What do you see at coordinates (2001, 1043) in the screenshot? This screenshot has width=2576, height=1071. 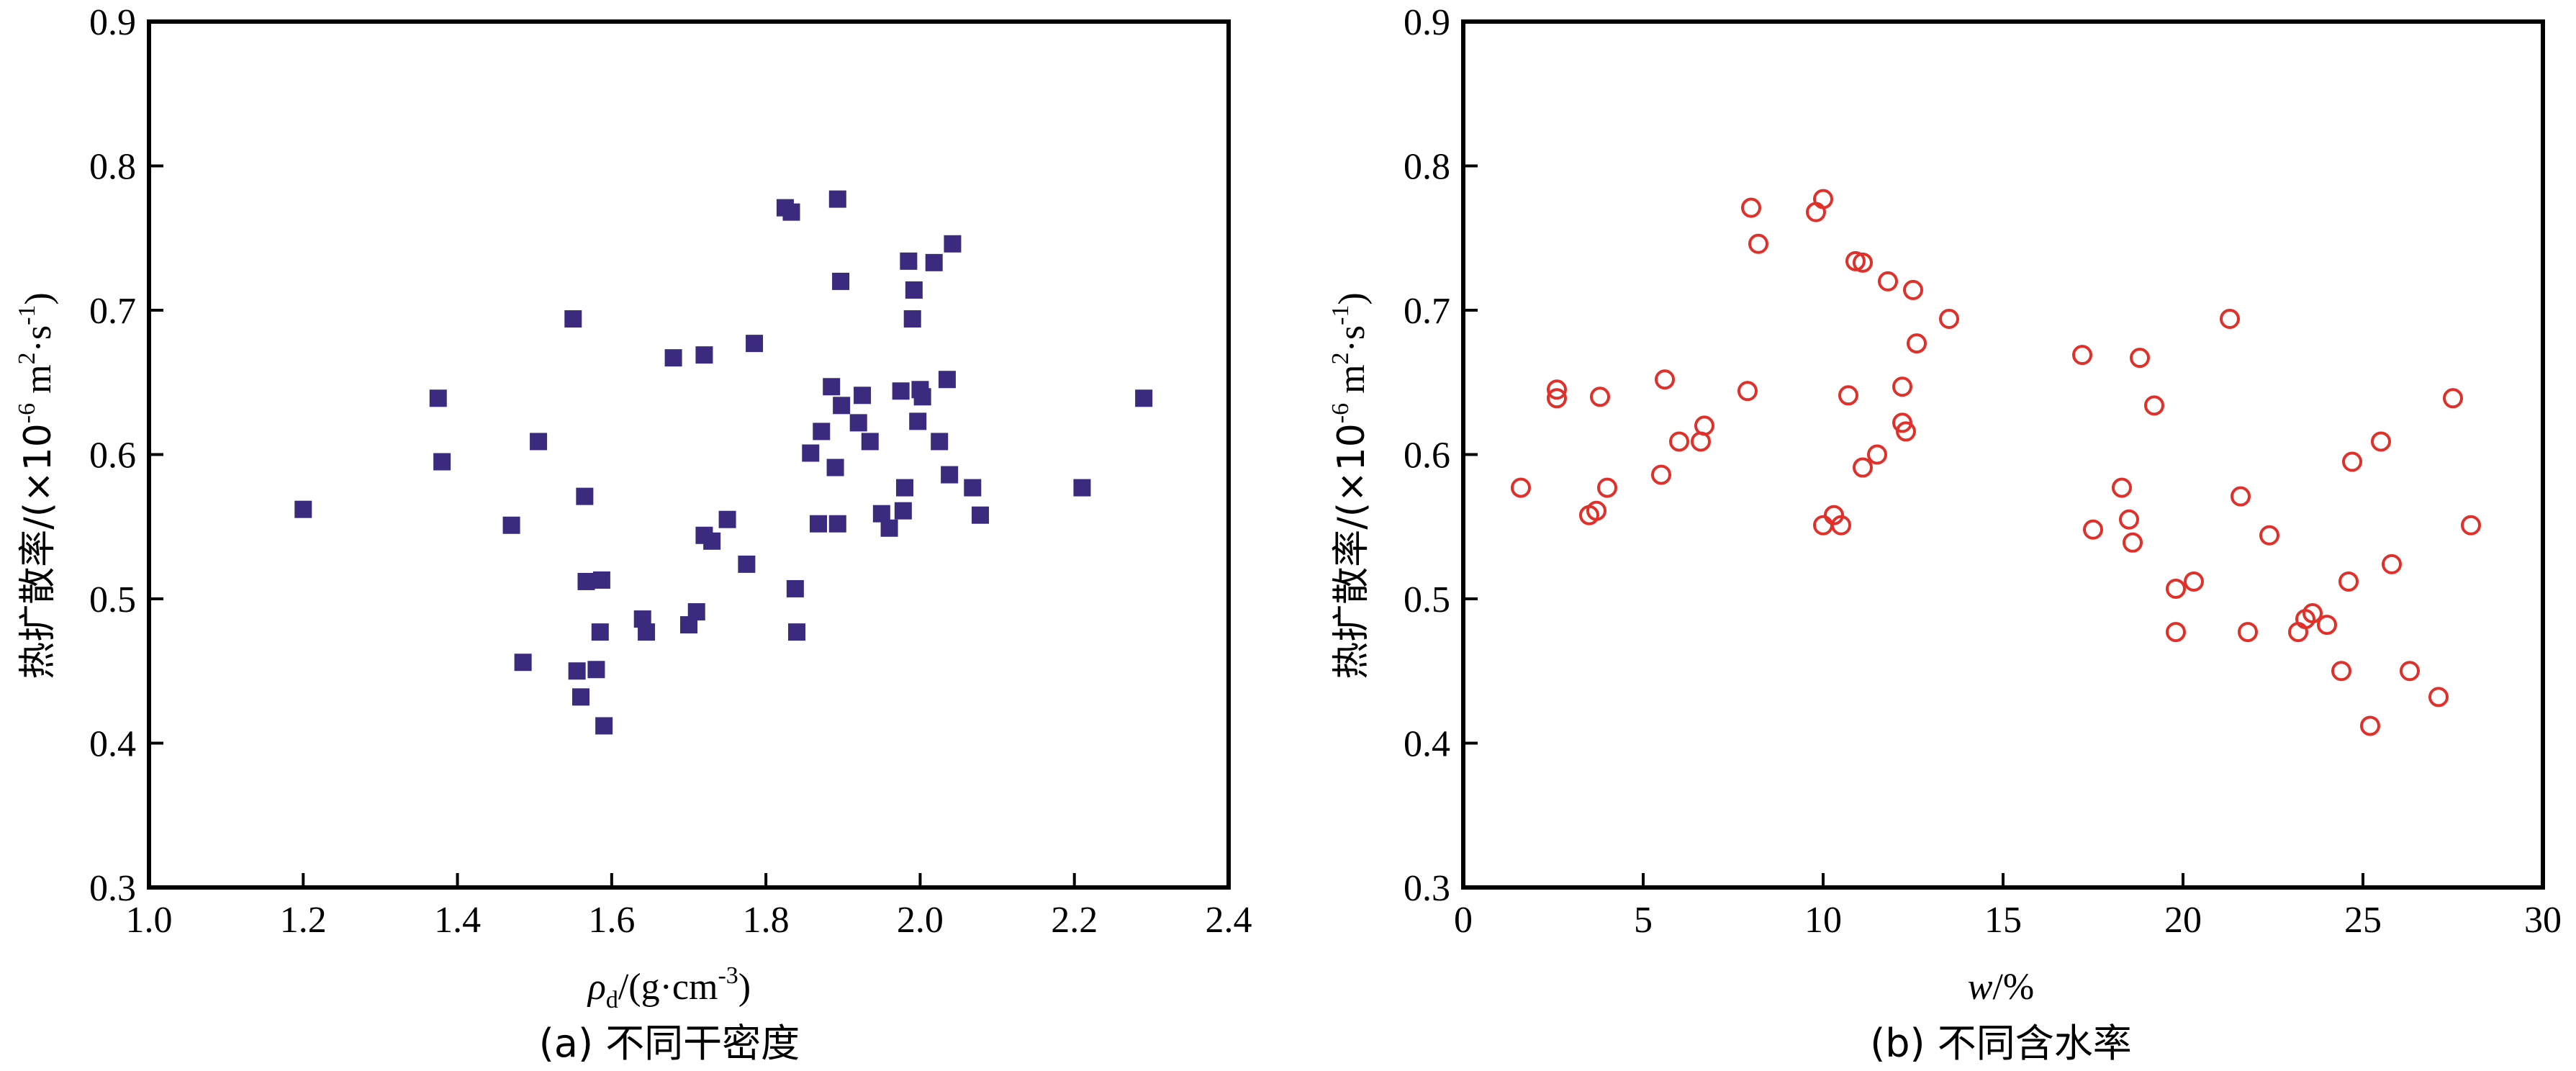 I see `panel-b-caption: (b) 不同含水率` at bounding box center [2001, 1043].